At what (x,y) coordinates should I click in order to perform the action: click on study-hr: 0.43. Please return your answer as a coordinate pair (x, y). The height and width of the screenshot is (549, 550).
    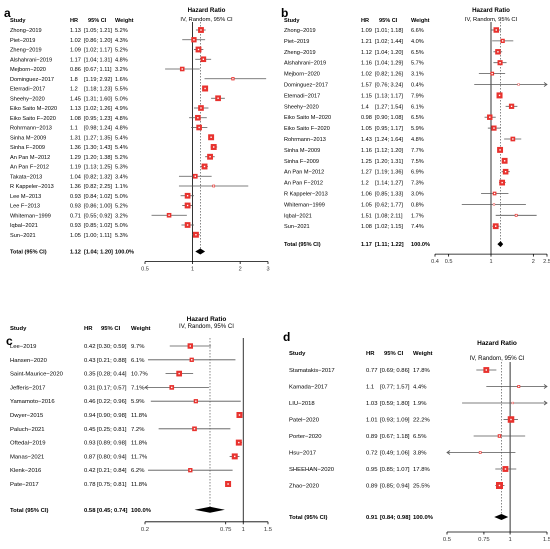
    Looking at the image, I should click on (90, 361).